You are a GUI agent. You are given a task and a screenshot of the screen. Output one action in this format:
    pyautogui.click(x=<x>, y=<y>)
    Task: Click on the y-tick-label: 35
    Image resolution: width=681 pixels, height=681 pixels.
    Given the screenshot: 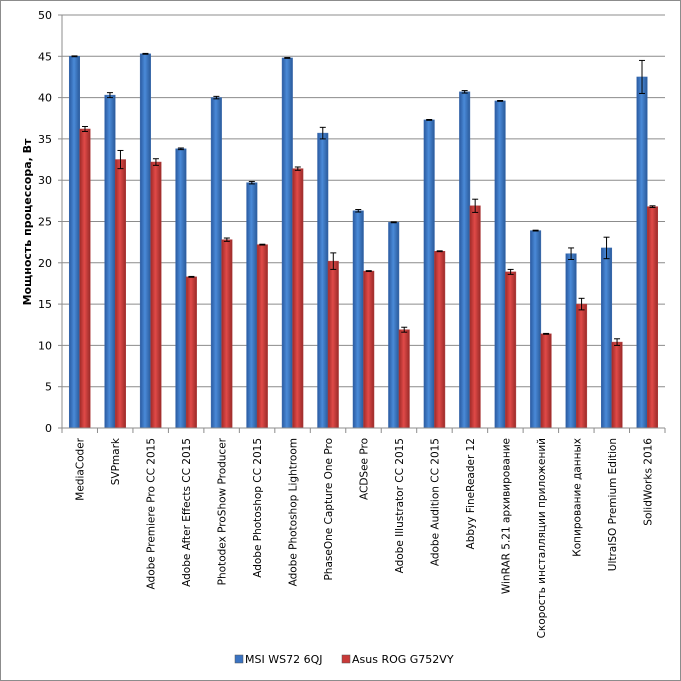 What is the action you would take?
    pyautogui.click(x=45, y=139)
    